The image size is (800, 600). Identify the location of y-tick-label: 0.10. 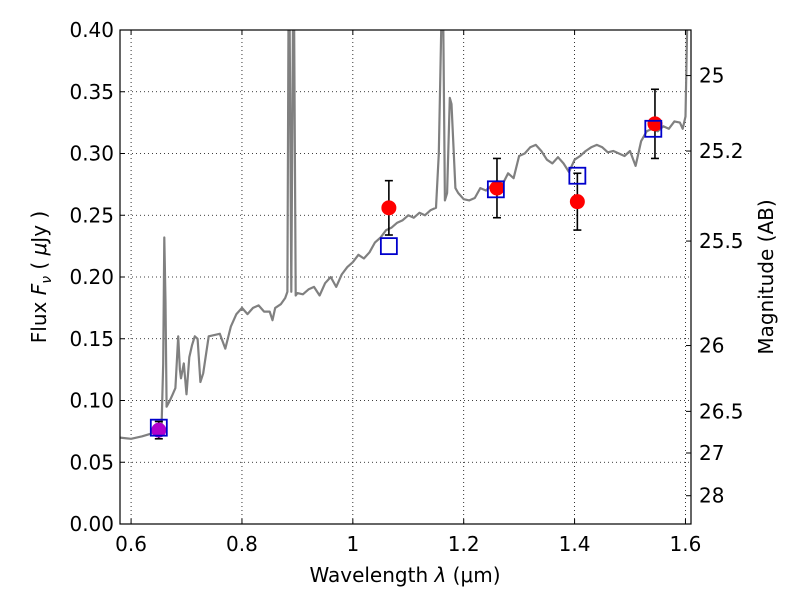
(91, 401).